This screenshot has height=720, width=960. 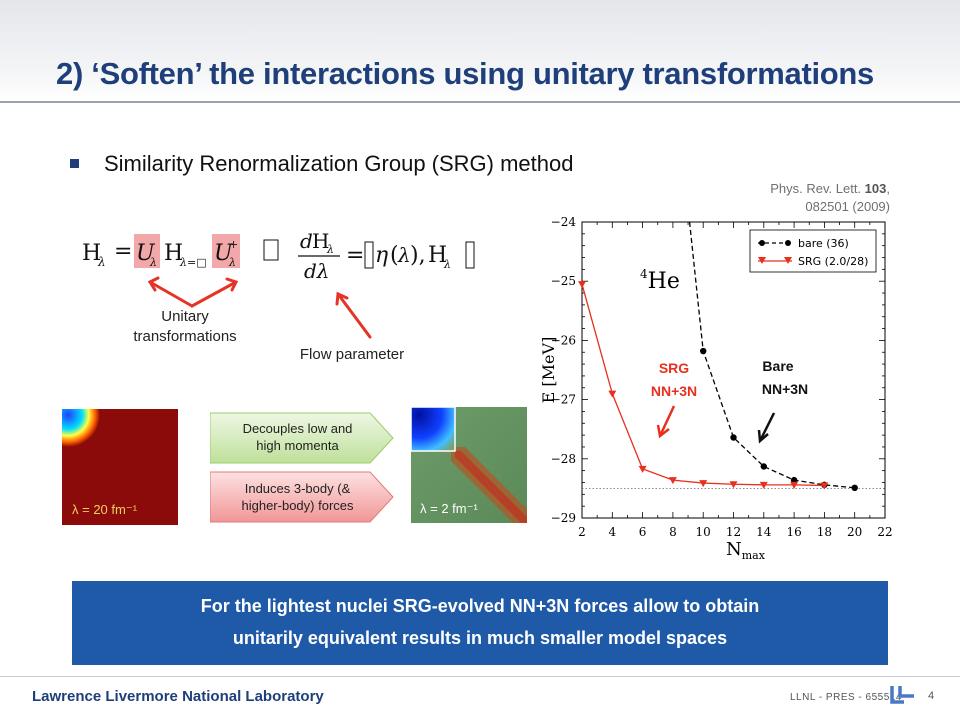 I want to click on srg-callout-line1: SRG, so click(x=674, y=368).